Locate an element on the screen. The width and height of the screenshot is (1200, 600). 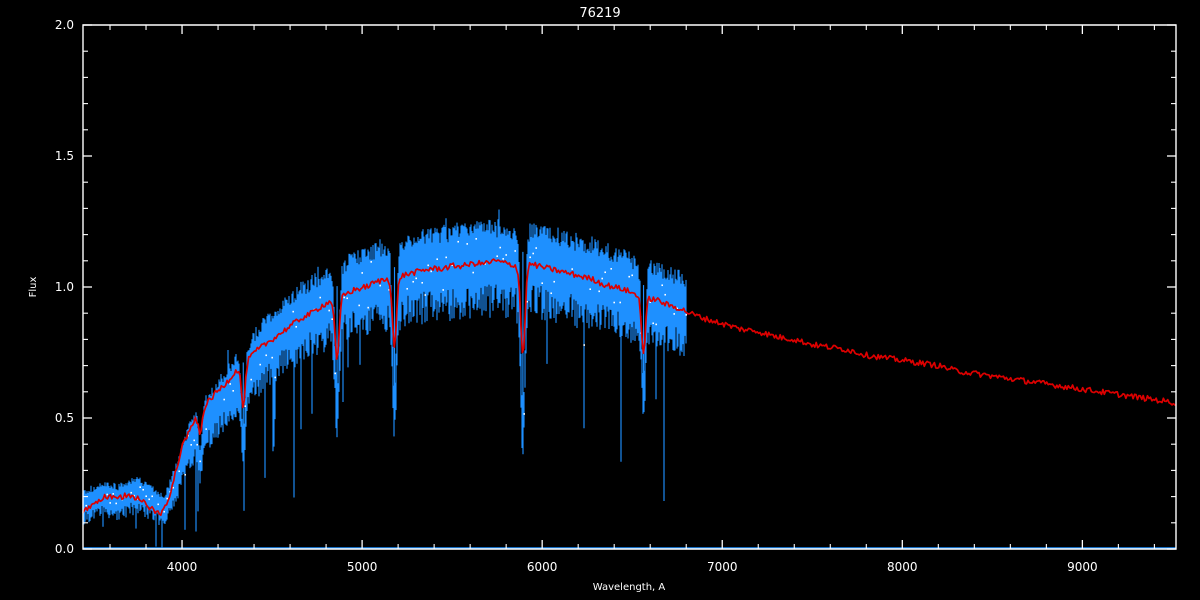
y-axis-label: Flux is located at coordinates (33, 287).